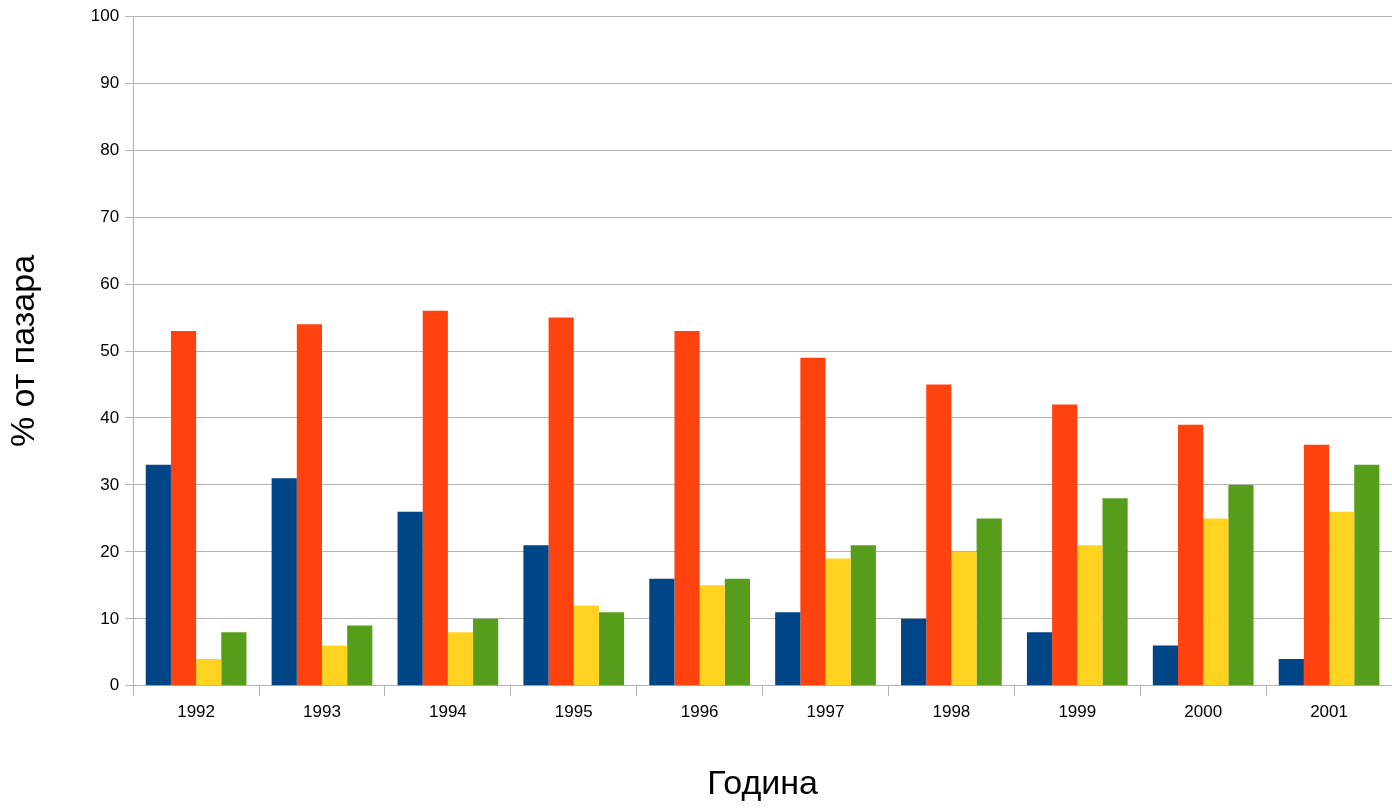 This screenshot has height=811, width=1392. Describe the element at coordinates (763, 781) in the screenshot. I see `x-axis-title: Година` at that location.